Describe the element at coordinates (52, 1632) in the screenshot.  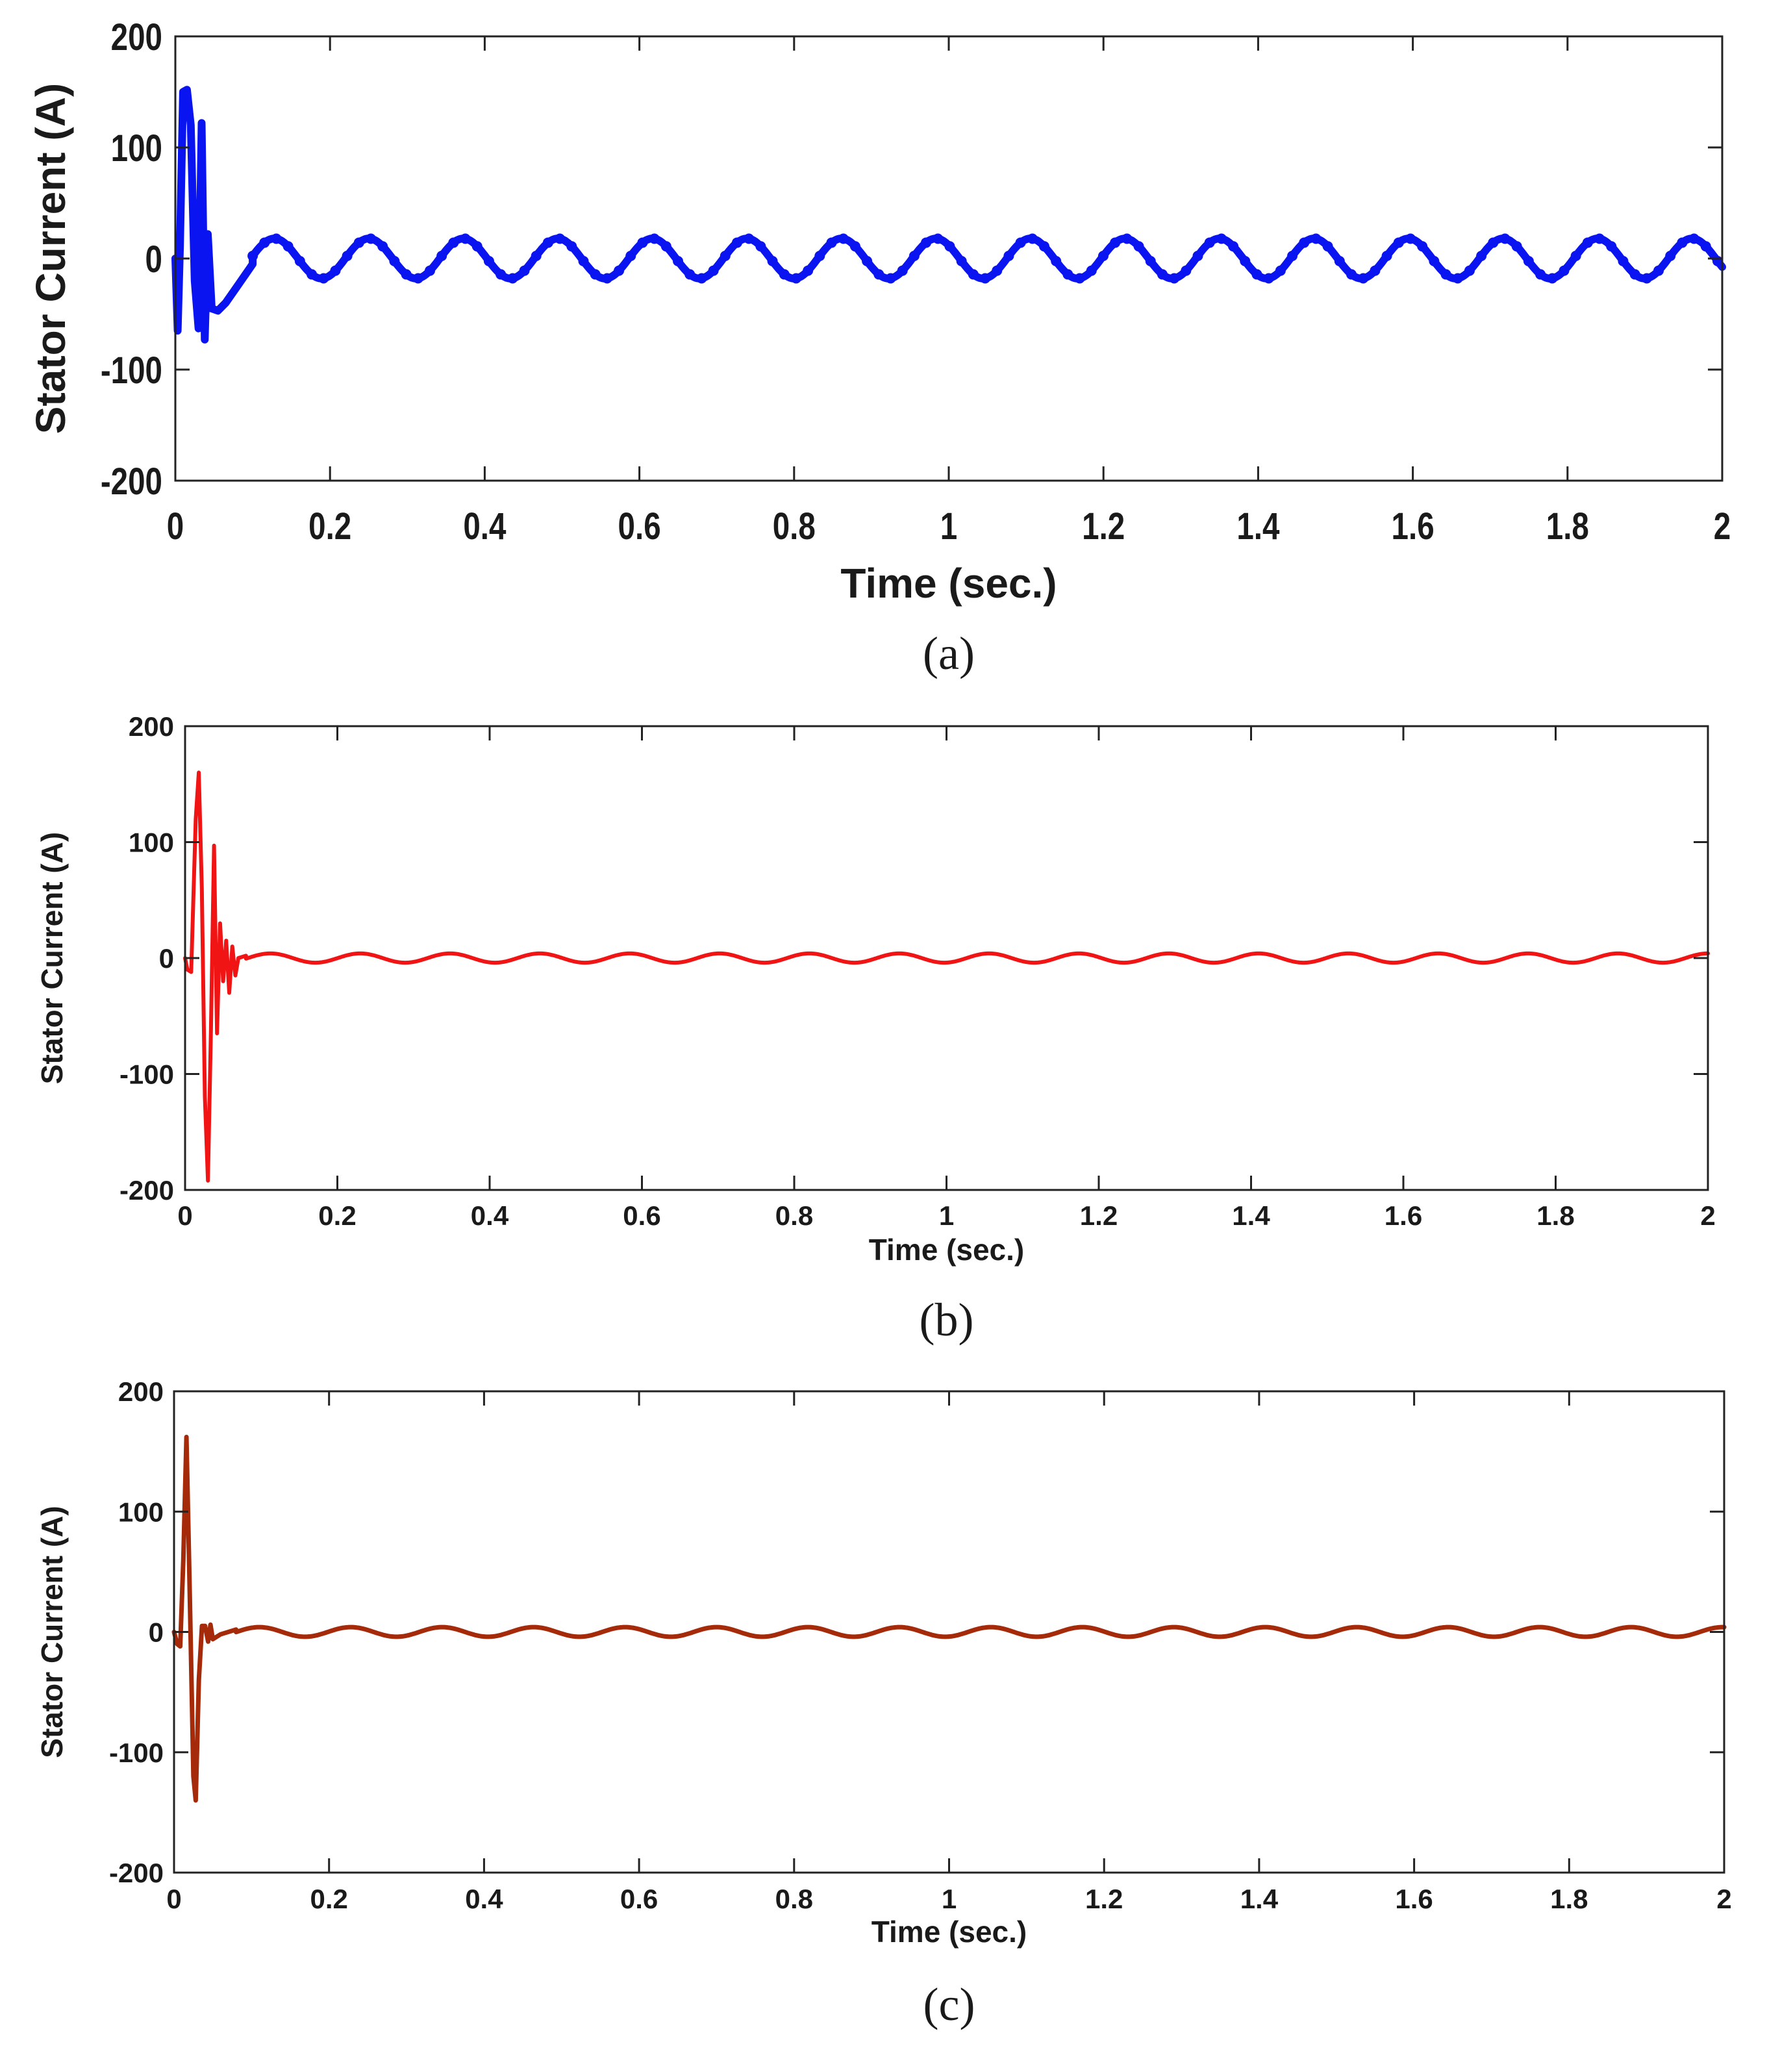
I see `chart-c-y-axis-label: Stator Current (A)` at that location.